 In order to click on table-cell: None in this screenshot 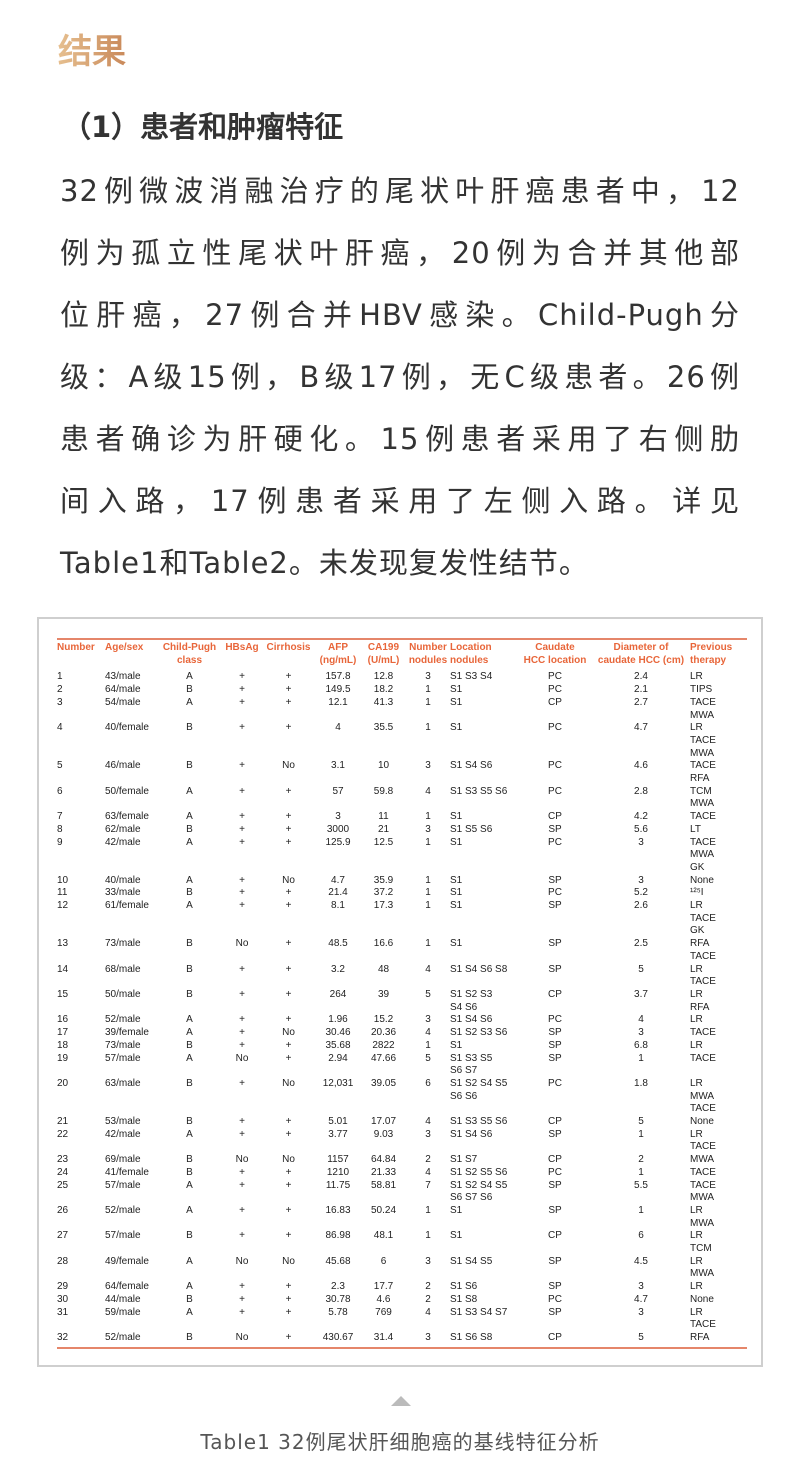, I will do `click(718, 1300)`.